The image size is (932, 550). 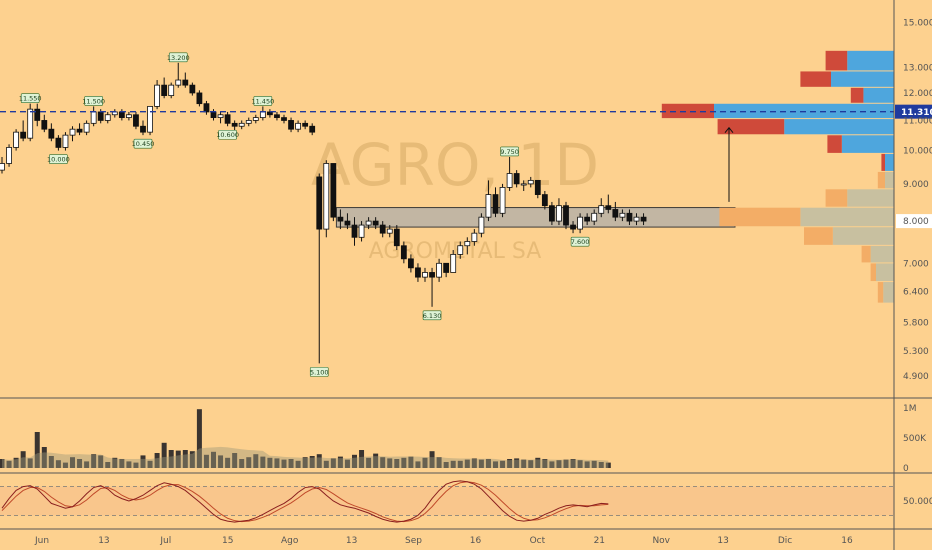 I want to click on time-tick: 15, so click(x=227, y=541).